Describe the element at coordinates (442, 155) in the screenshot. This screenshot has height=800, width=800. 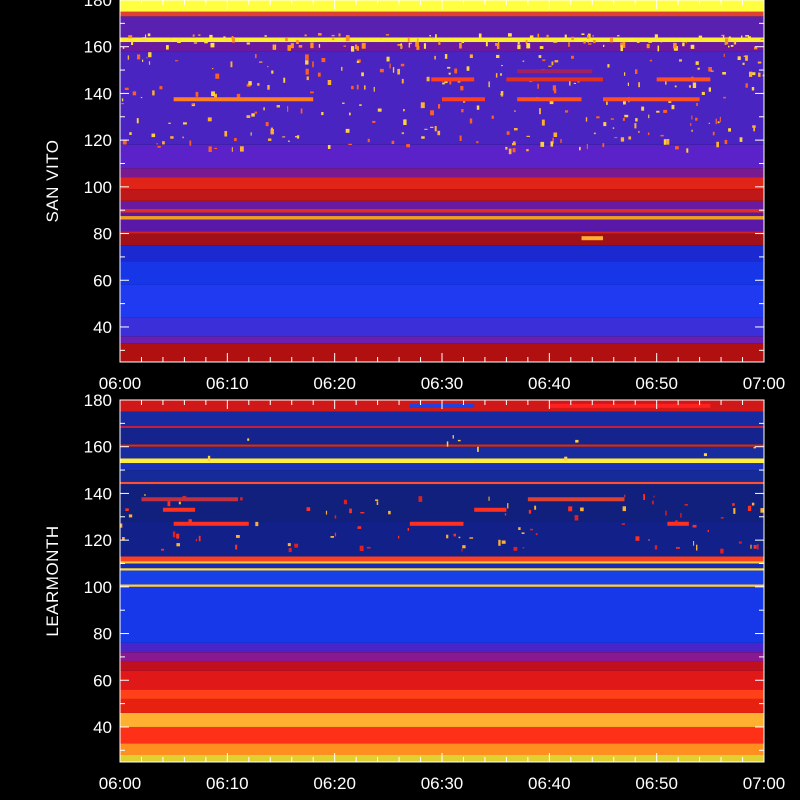
I see `panel-0-emission-streaks` at that location.